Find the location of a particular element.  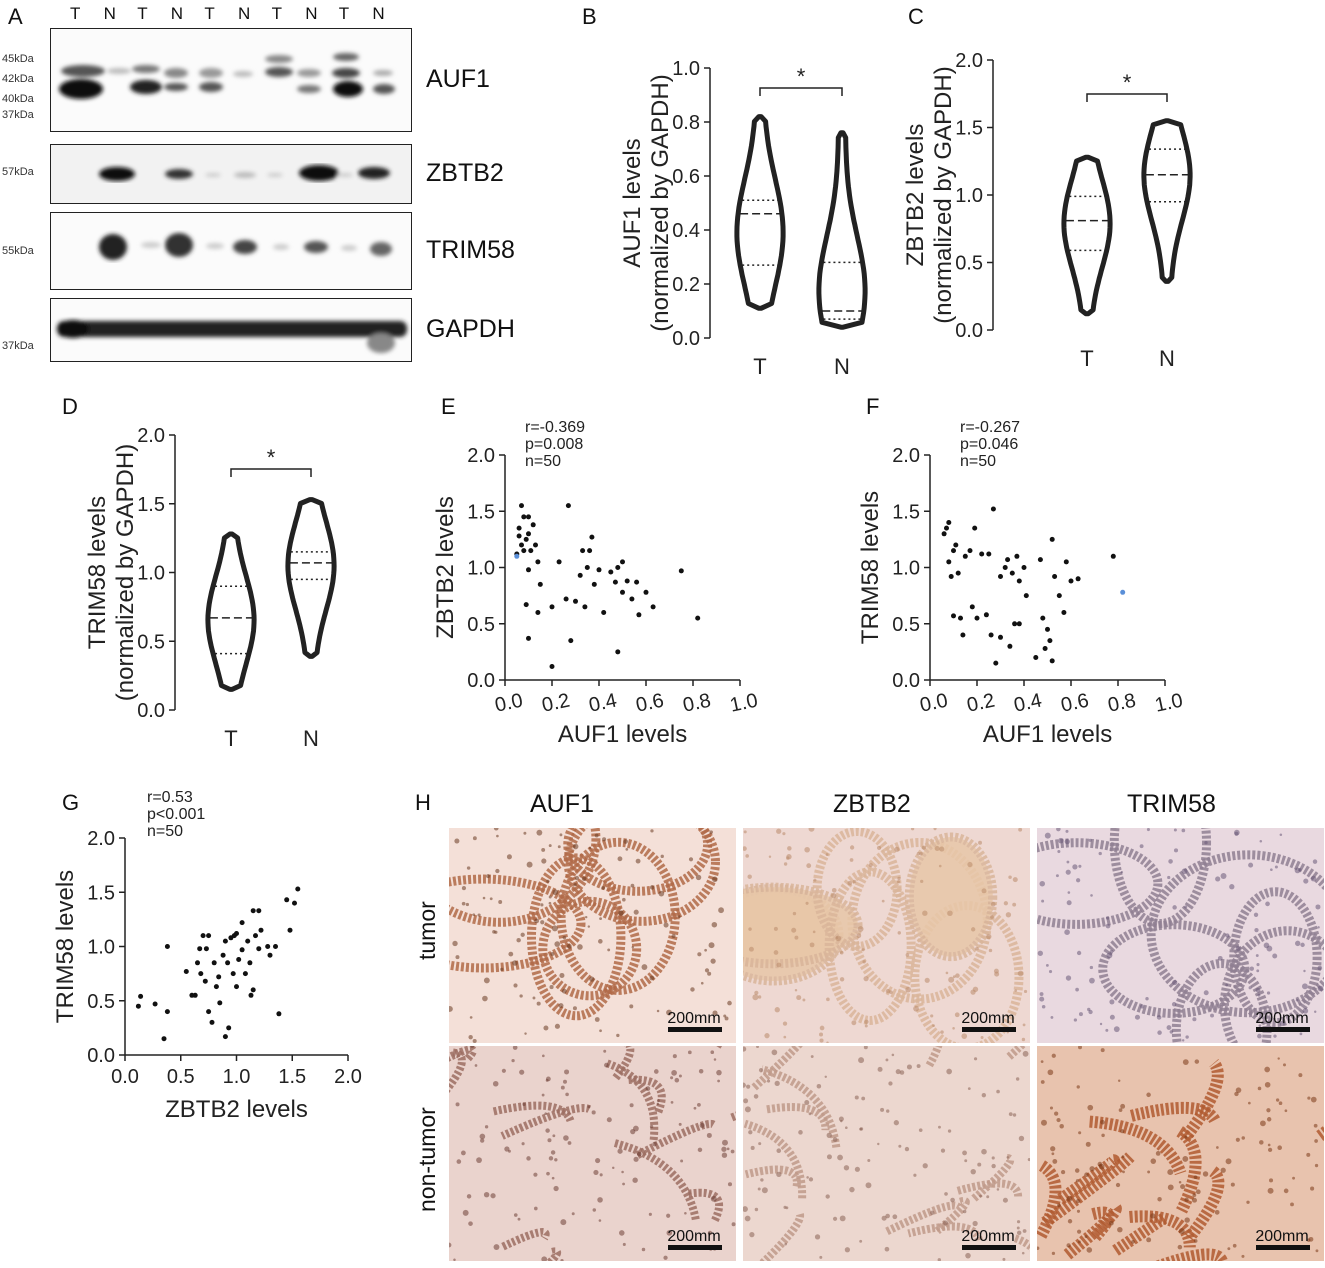

y-tick-label: 0.0 is located at coordinates (969, 331).